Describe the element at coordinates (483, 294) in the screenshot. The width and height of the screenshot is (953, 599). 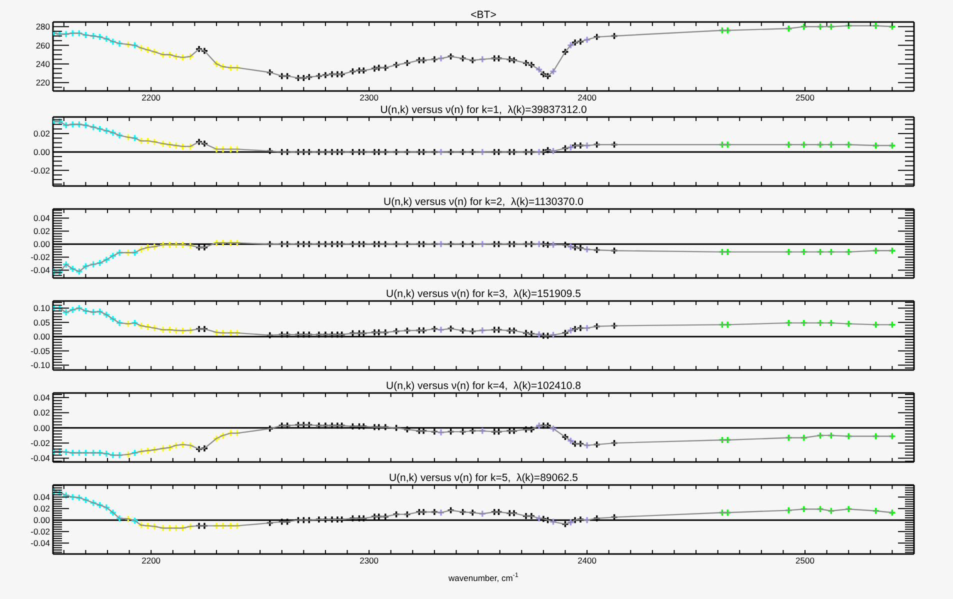
I see `chart-title: U(n,k) versus ν(n) for k=3, λ(k)=151909.5` at that location.